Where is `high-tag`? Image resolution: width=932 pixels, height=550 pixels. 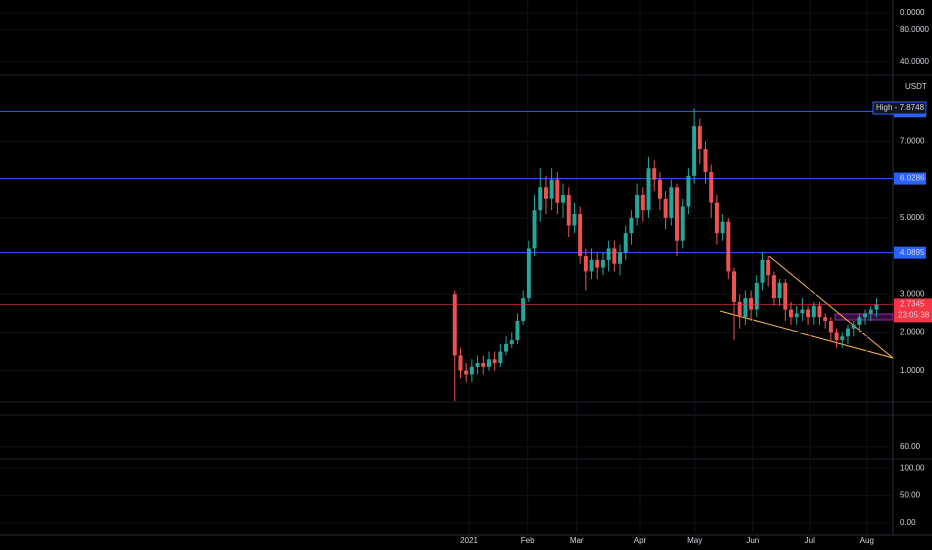
high-tag is located at coordinates (899, 108).